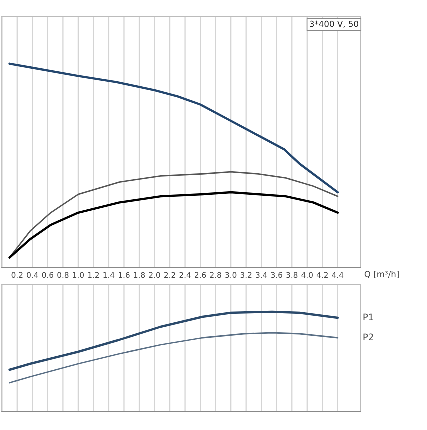 The width and height of the screenshot is (427, 430). I want to click on text: P2, so click(369, 337).